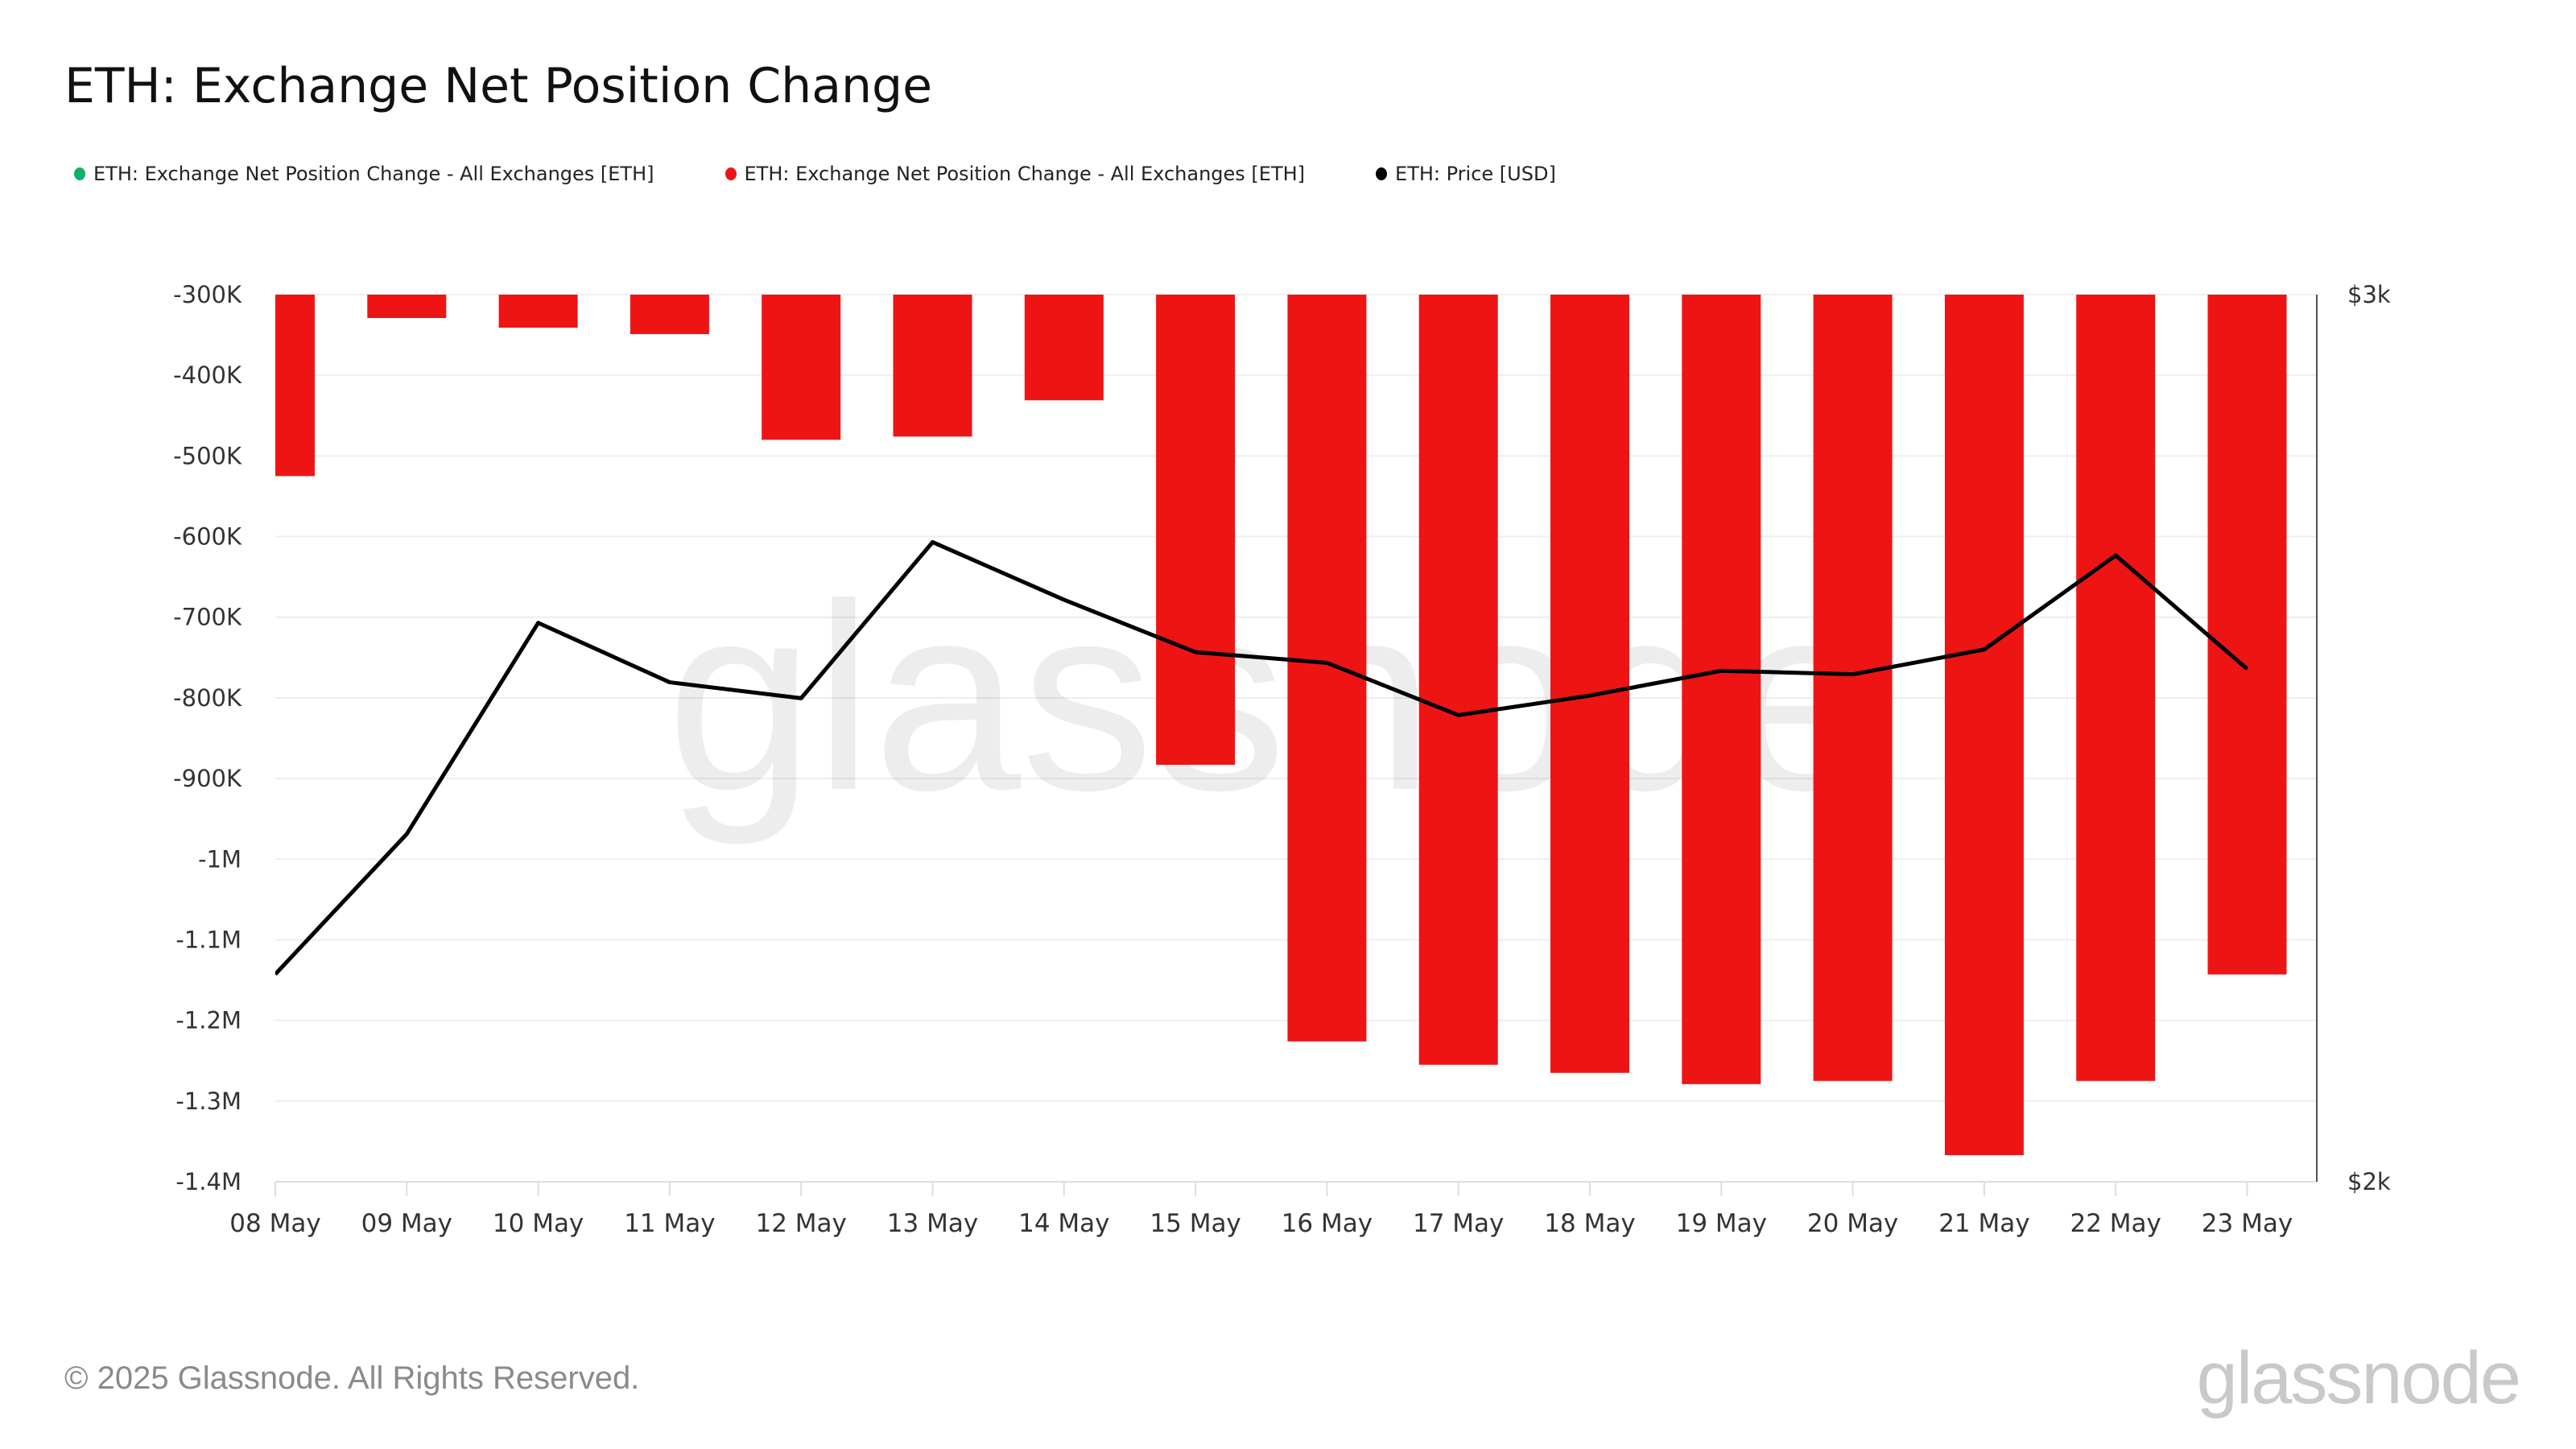 Image resolution: width=2576 pixels, height=1449 pixels. What do you see at coordinates (274, 1223) in the screenshot?
I see `x-tick-label: 08 May` at bounding box center [274, 1223].